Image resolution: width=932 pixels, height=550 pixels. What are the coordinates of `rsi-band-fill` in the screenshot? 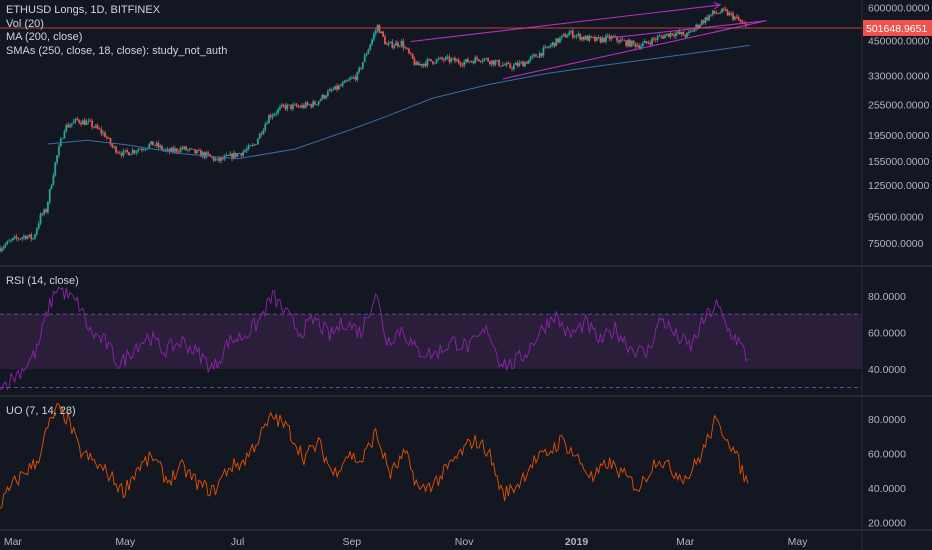 It's located at (431, 342).